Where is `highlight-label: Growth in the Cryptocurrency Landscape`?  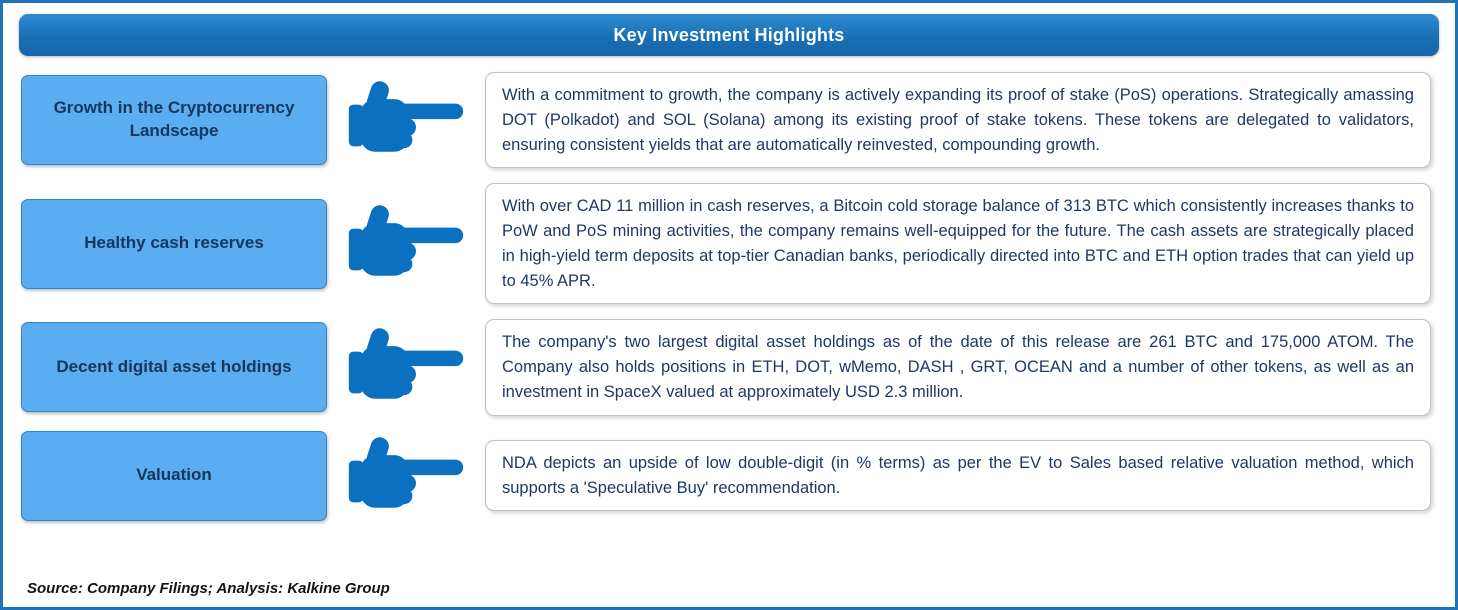 highlight-label: Growth in the Cryptocurrency Landscape is located at coordinates (174, 119).